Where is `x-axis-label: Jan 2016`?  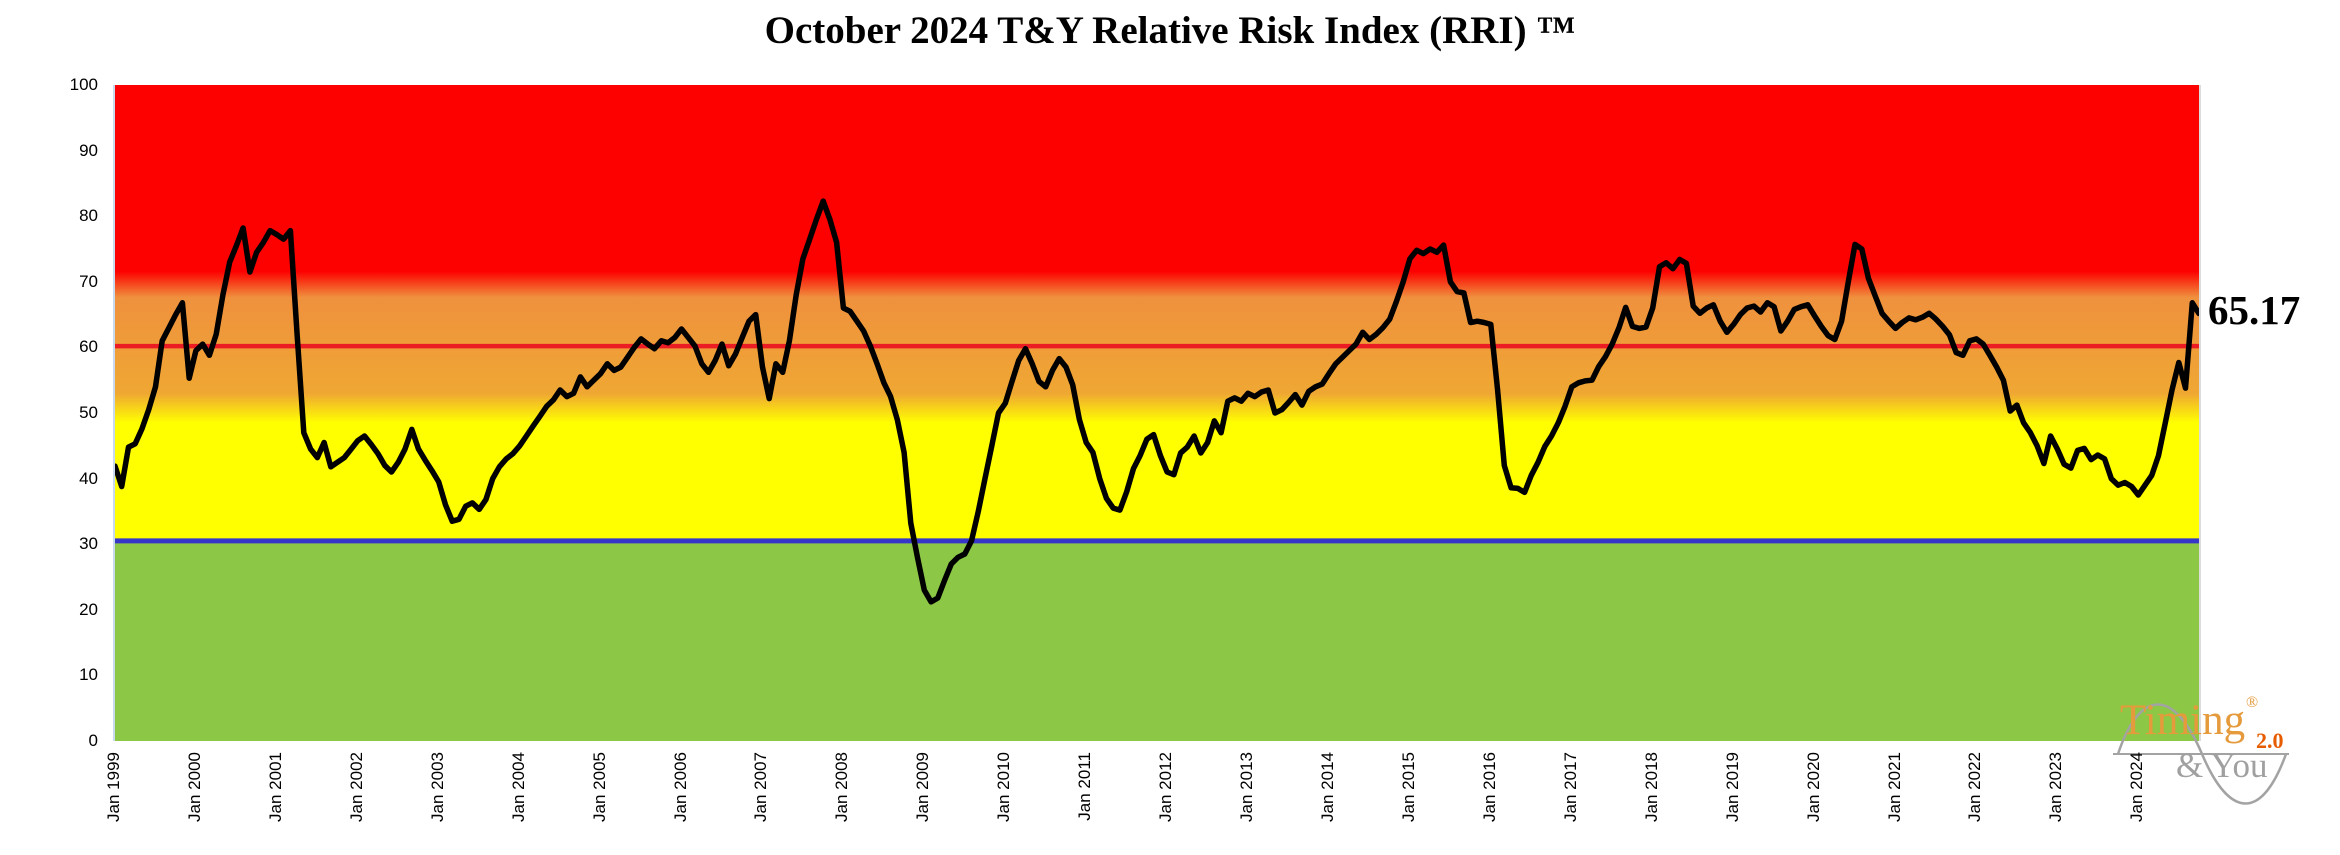 x-axis-label: Jan 2016 is located at coordinates (1489, 787).